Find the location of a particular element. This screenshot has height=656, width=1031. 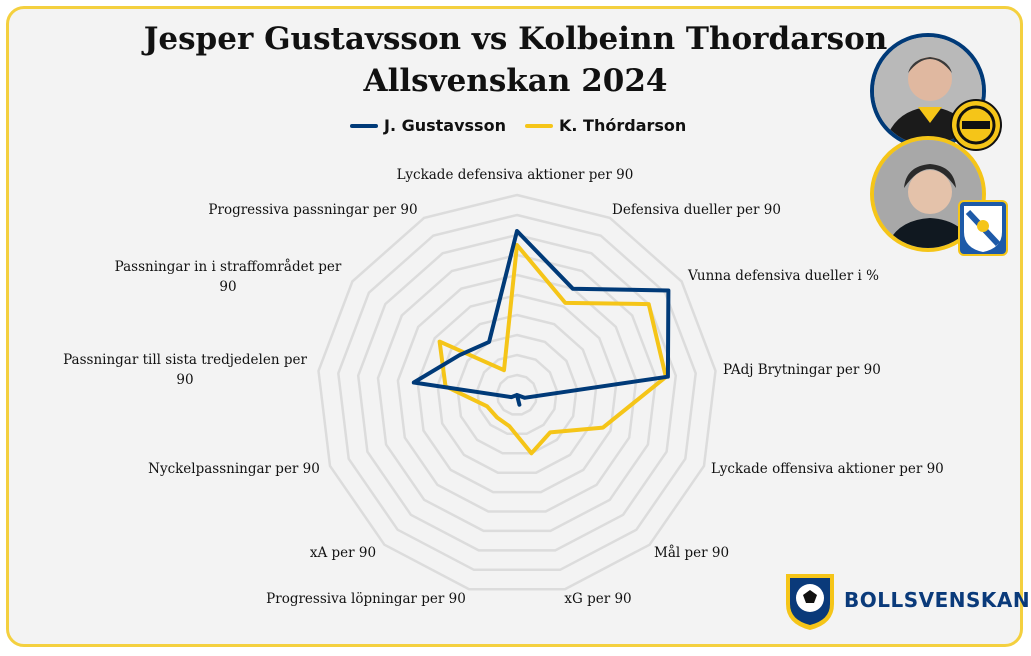

legend-item-gustavsson: J. Gustavsson is located at coordinates (428, 125).